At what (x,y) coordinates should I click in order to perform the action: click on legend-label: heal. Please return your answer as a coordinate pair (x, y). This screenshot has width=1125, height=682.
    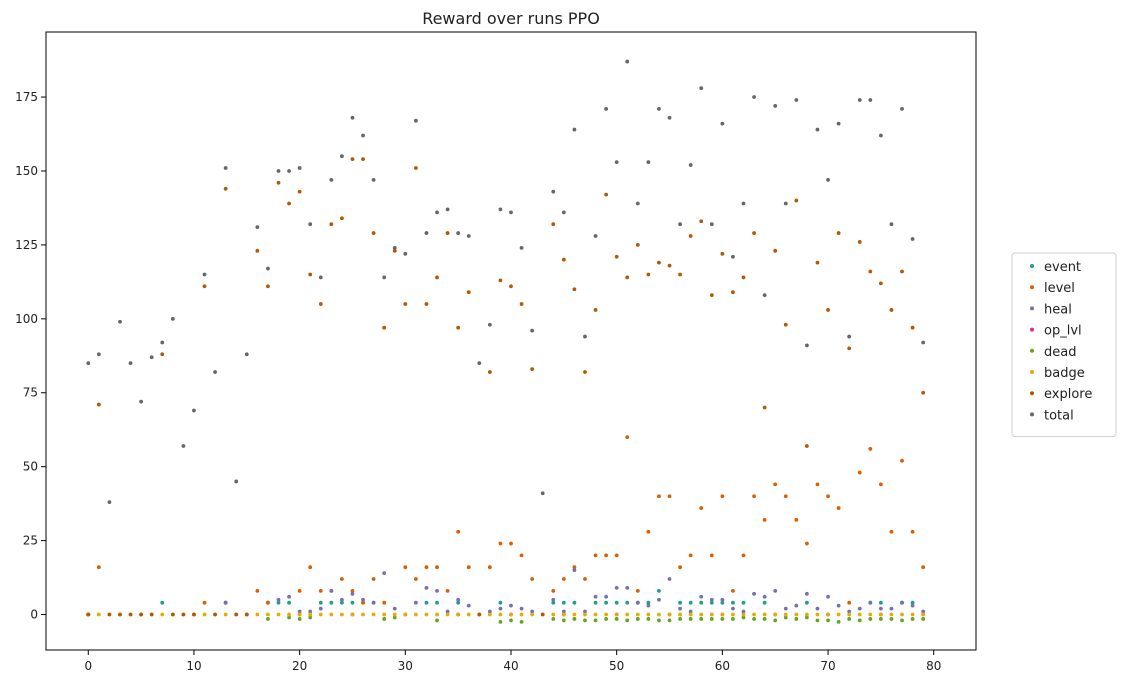
    Looking at the image, I should click on (1058, 309).